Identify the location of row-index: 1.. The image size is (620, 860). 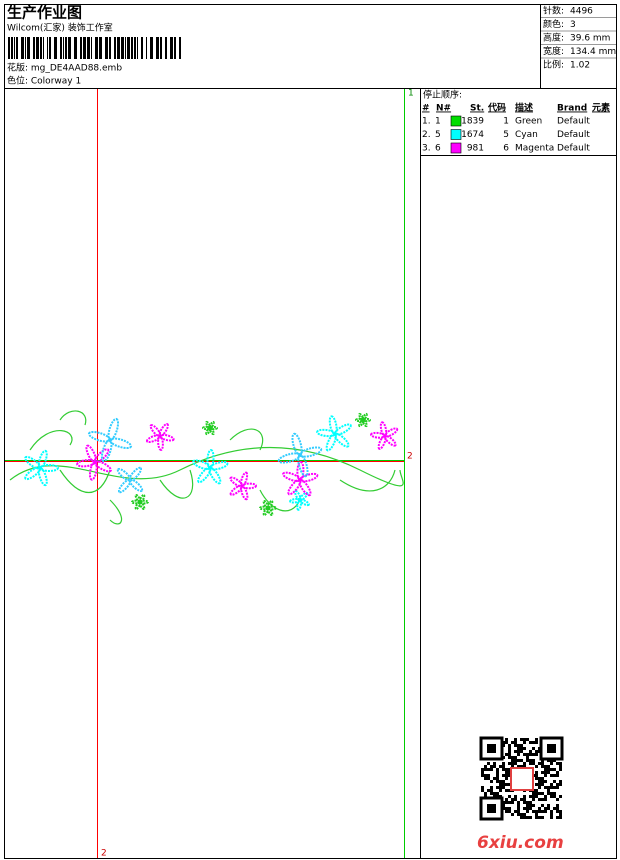
(426, 122).